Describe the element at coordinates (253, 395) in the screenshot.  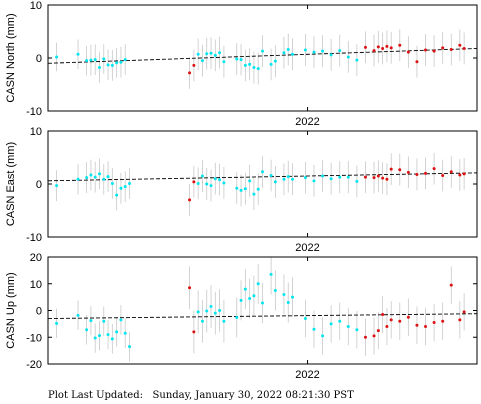
I see `footer-timestamp: Sunday, January 30, 2022 08:21:30 PST` at that location.